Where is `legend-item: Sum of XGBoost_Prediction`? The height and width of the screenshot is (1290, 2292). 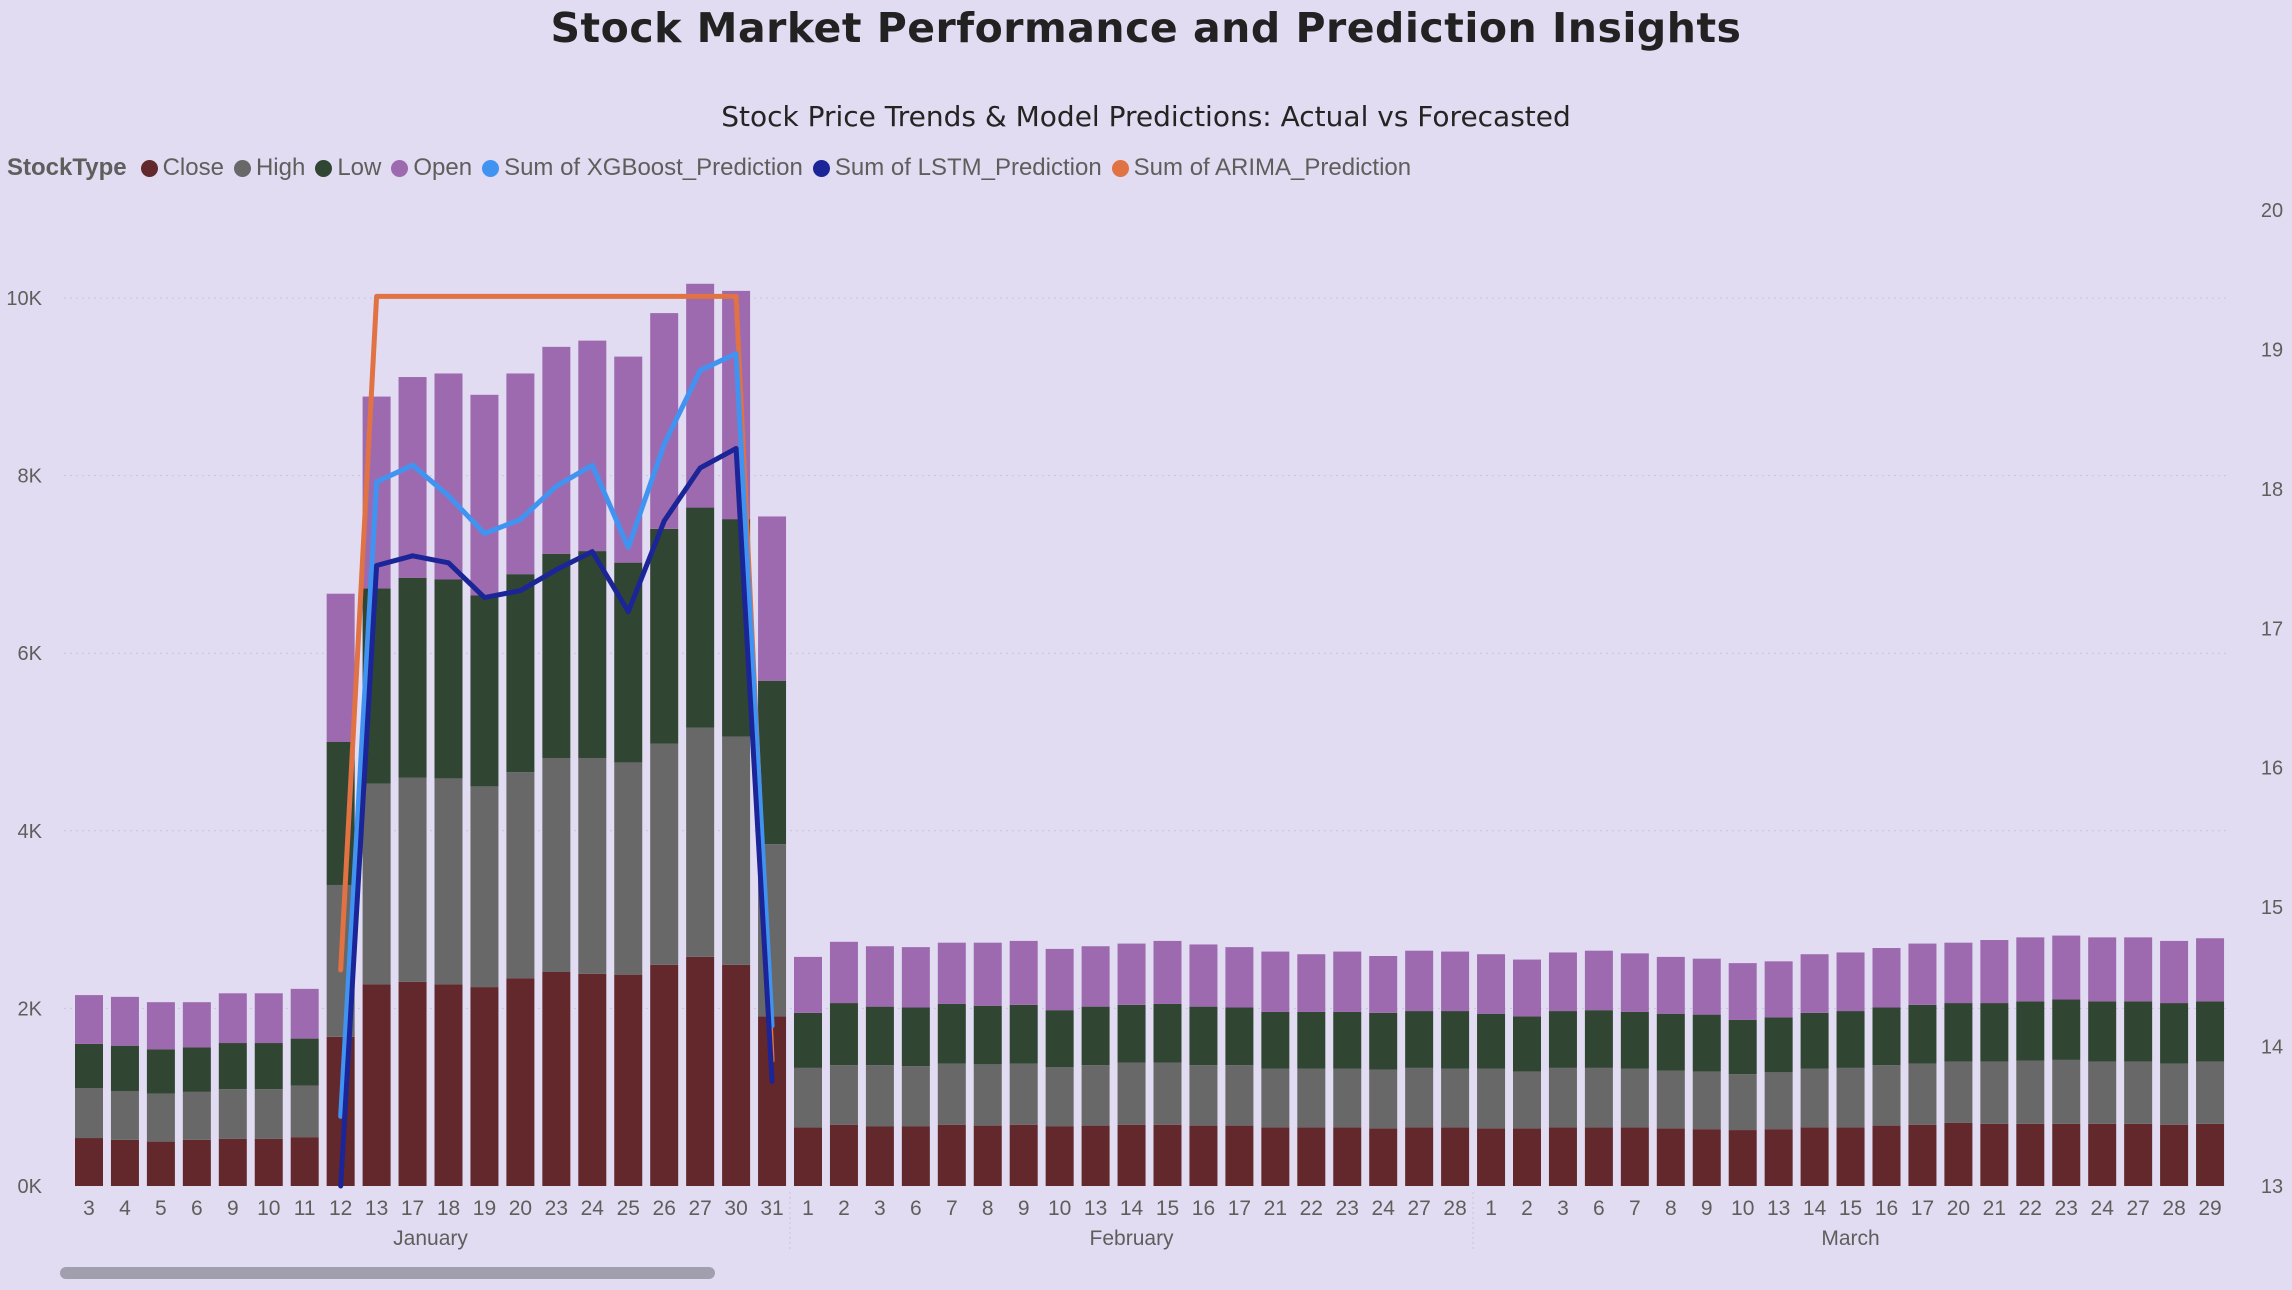
legend-item: Sum of XGBoost_Prediction is located at coordinates (642, 168).